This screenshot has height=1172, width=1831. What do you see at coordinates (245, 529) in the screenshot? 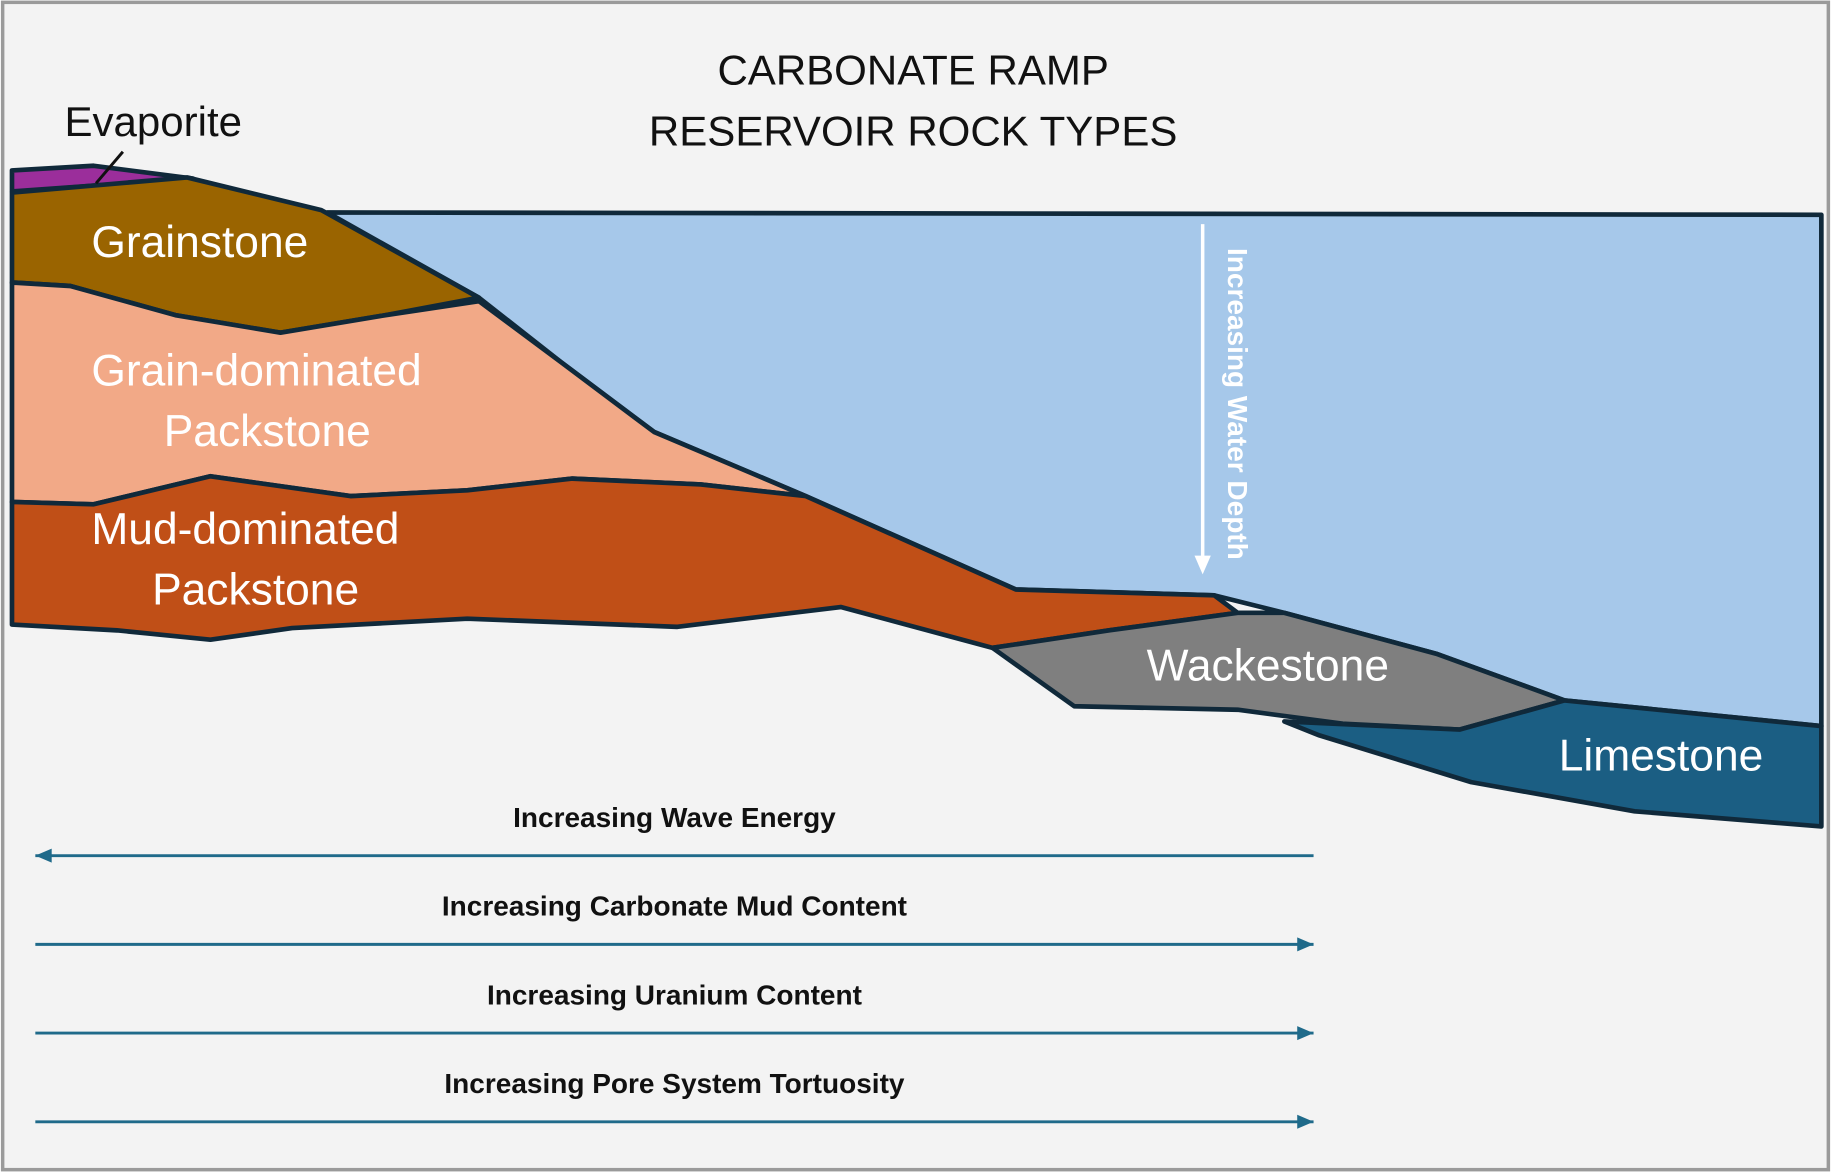
I see `layer-label: Mud-dominated` at bounding box center [245, 529].